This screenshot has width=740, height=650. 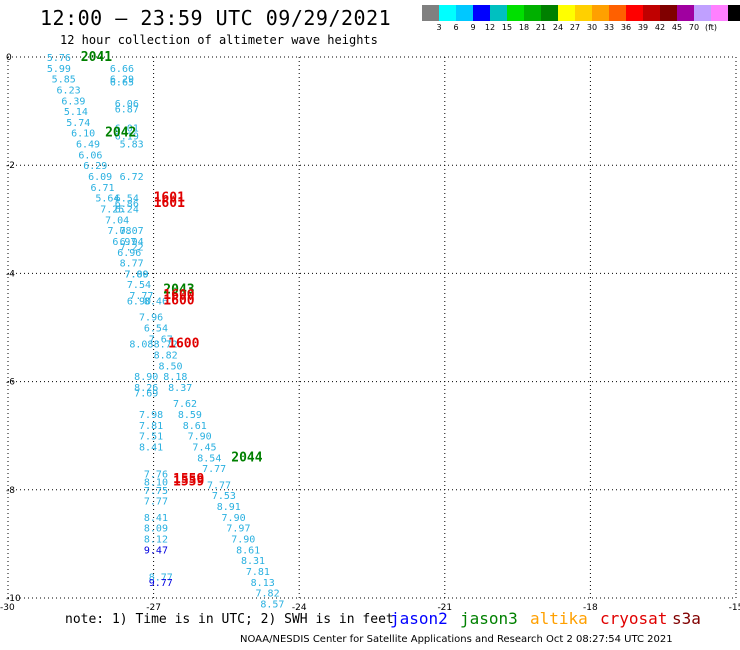 I want to click on color-scale-label: (ft), so click(x=711, y=27).